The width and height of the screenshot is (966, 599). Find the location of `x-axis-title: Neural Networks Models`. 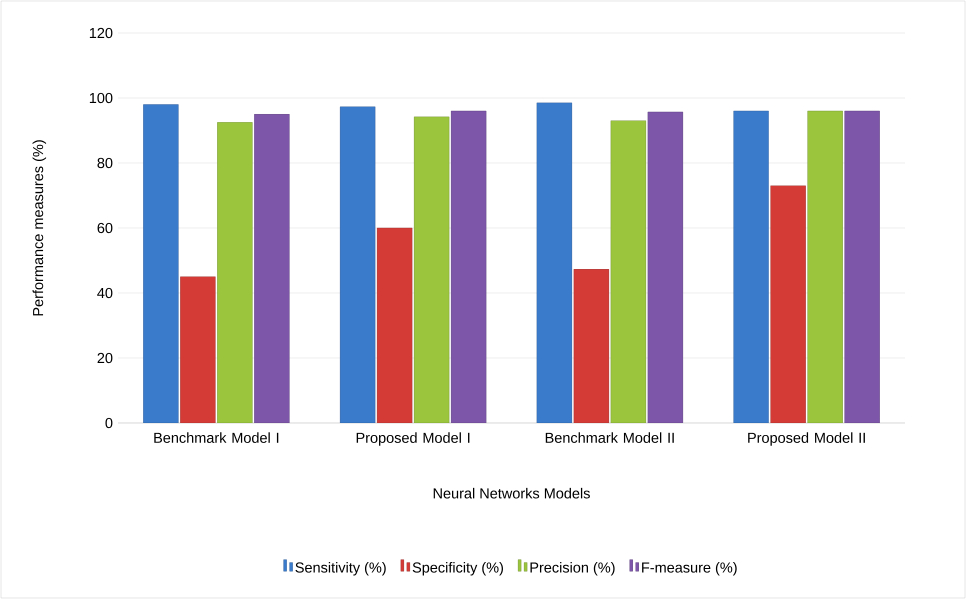

x-axis-title: Neural Networks Models is located at coordinates (512, 493).